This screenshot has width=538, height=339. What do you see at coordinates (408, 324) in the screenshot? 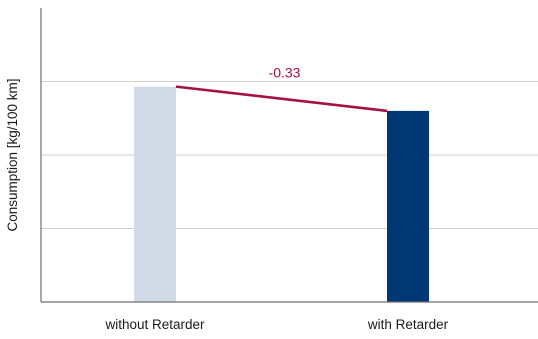
I see `x-tick-label: with Retarder` at bounding box center [408, 324].